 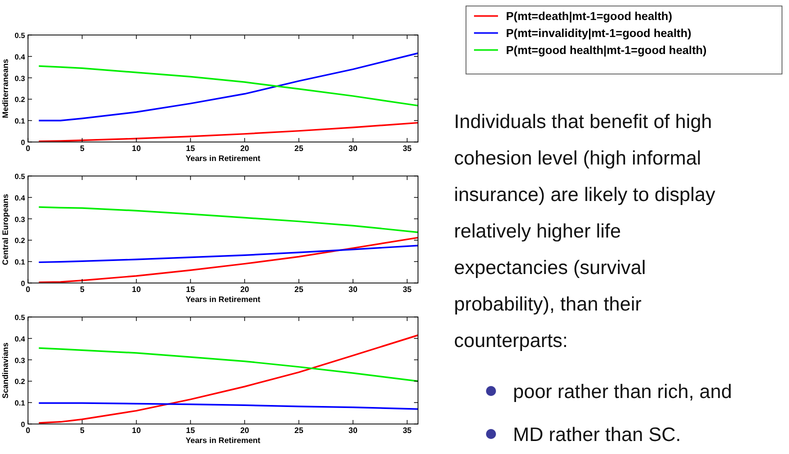 What do you see at coordinates (597, 435) in the screenshot?
I see `category-label: MD rather than SC.` at bounding box center [597, 435].